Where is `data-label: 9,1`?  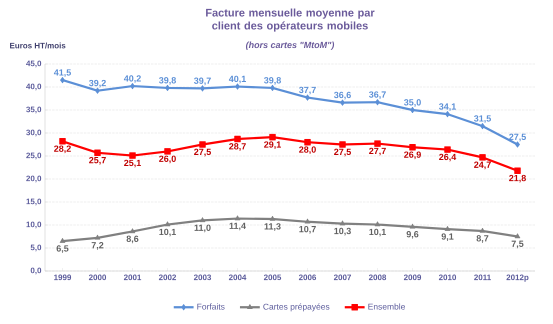 data-label: 9,1 is located at coordinates (448, 237).